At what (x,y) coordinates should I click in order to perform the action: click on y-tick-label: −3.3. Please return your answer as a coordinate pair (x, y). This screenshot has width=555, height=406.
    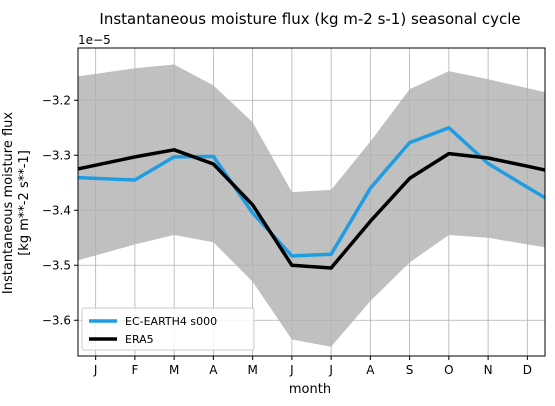
    Looking at the image, I should click on (56, 155).